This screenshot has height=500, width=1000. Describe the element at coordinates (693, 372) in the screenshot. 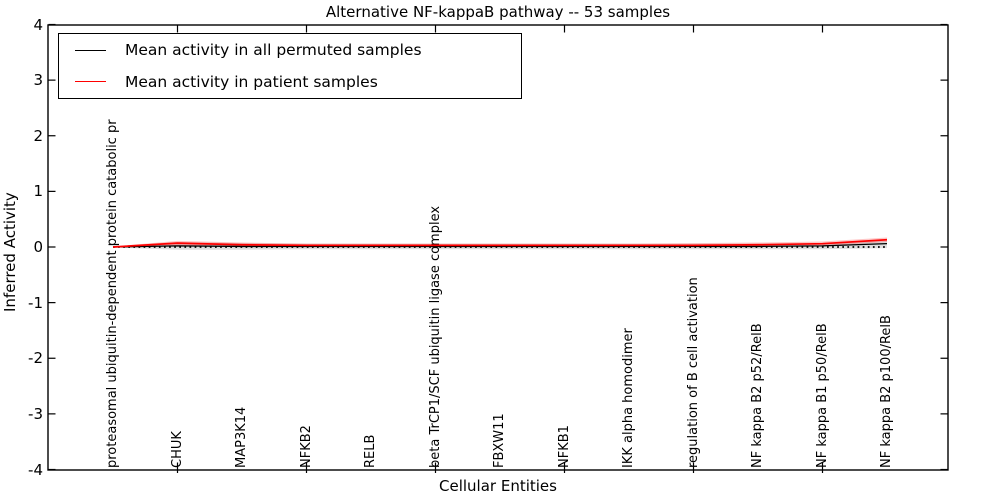

I see `x-tick-label: regulation of B cell activation` at that location.